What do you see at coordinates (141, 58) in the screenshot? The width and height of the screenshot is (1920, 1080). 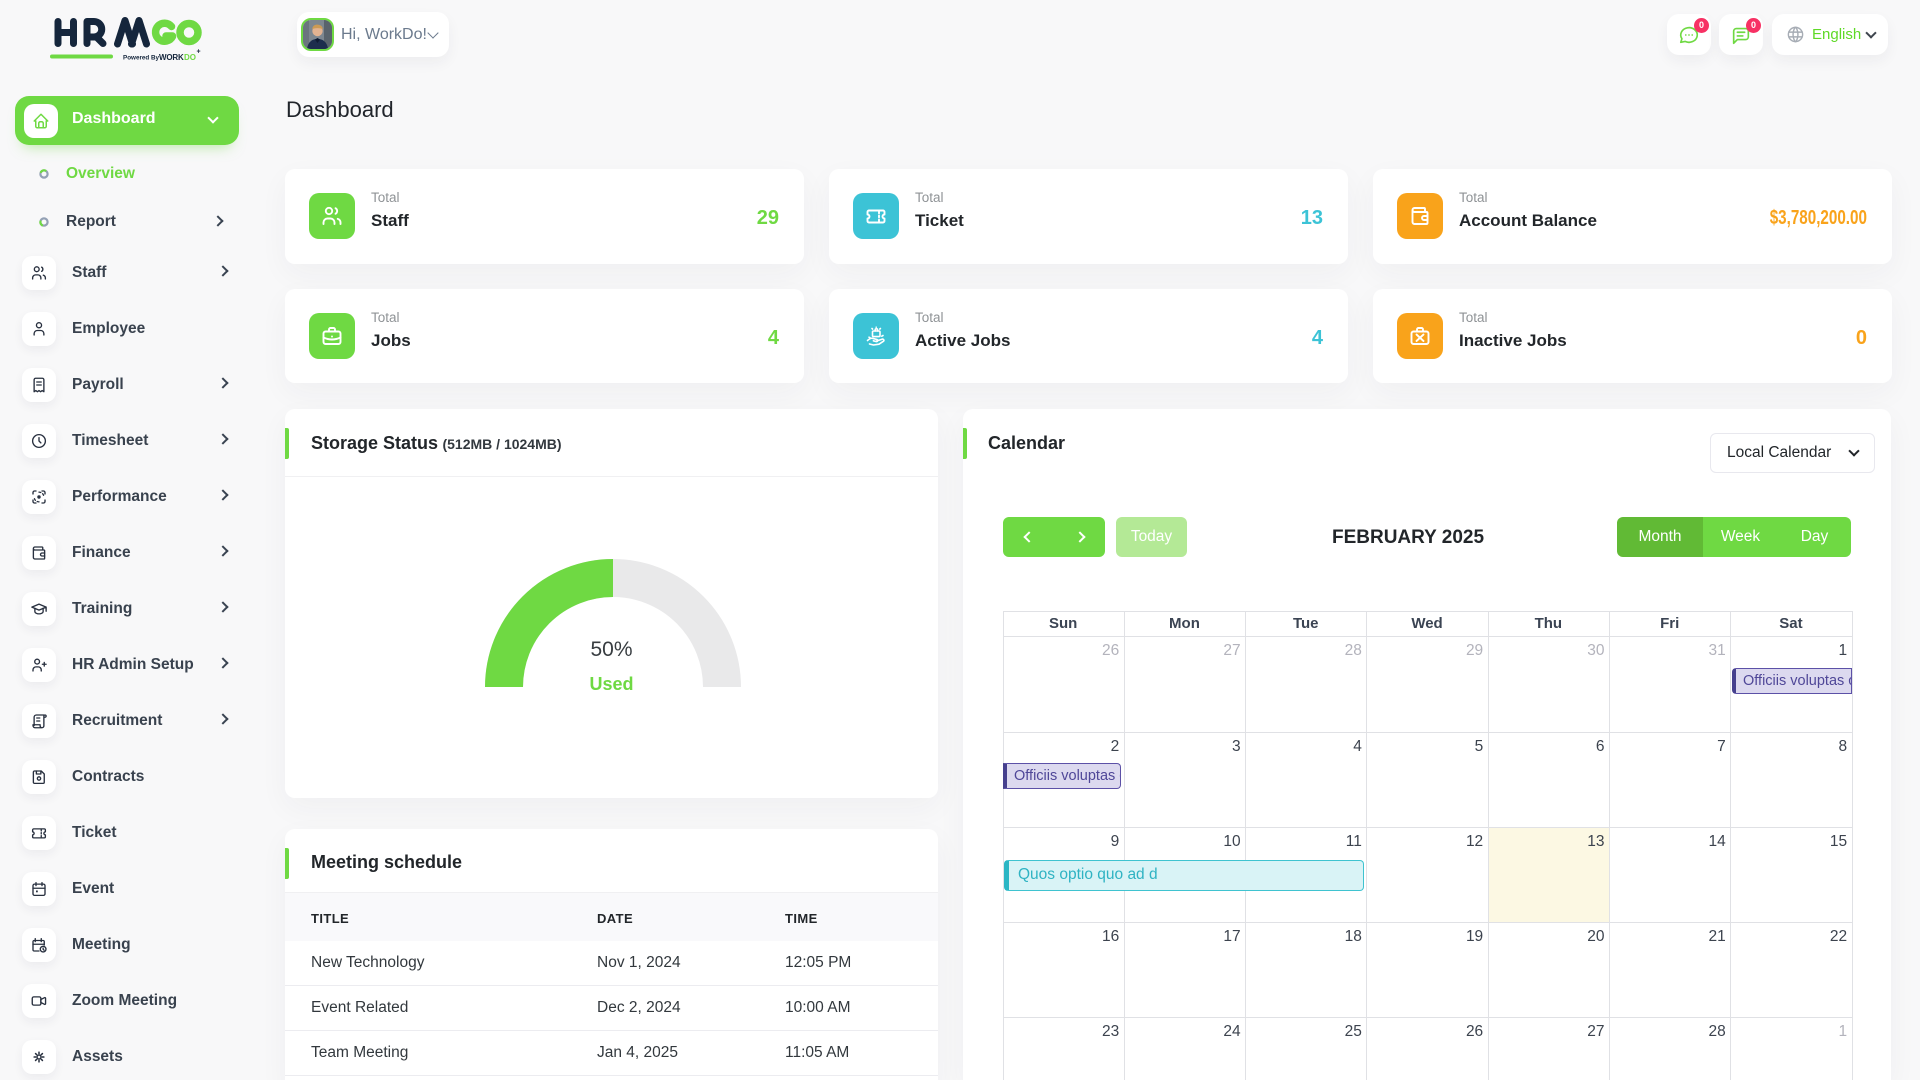 I see `svg-text: Powered By` at bounding box center [141, 58].